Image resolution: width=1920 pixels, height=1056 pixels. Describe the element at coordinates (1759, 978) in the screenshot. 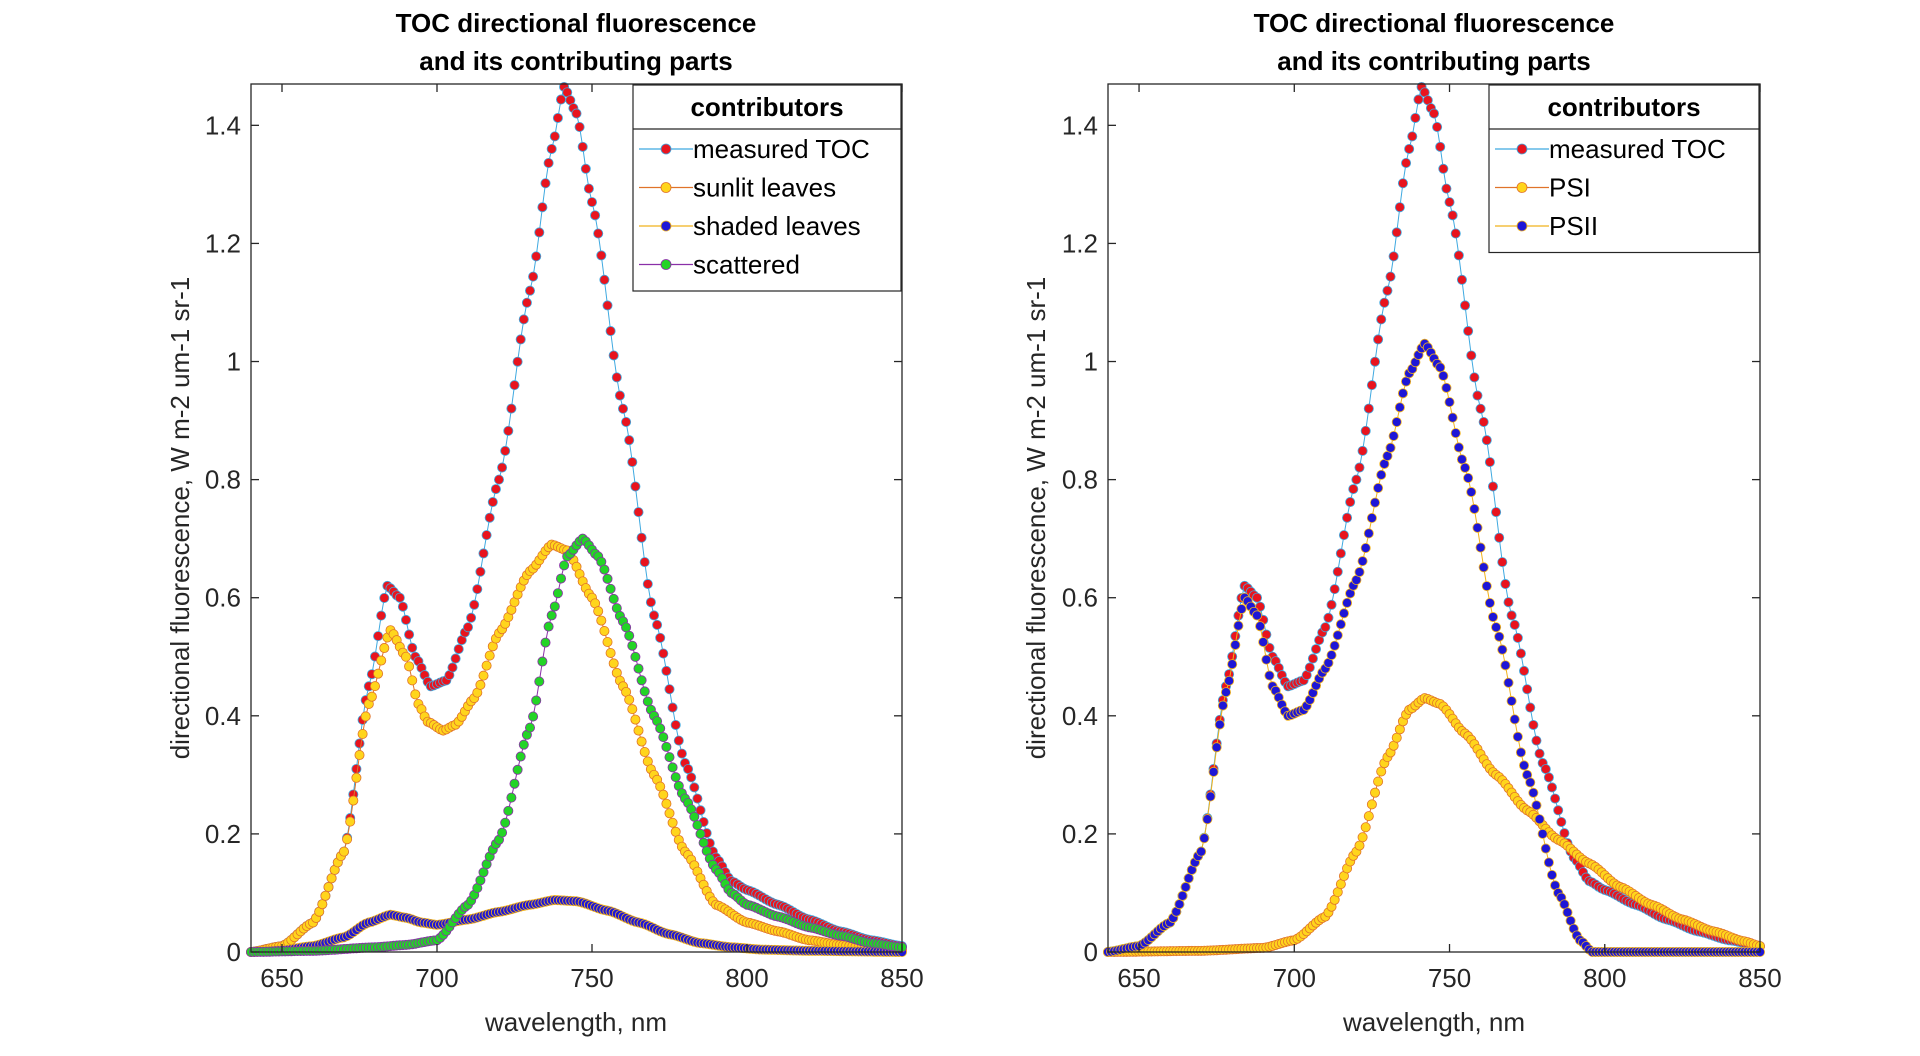

I see `x-tick-label: 850` at that location.